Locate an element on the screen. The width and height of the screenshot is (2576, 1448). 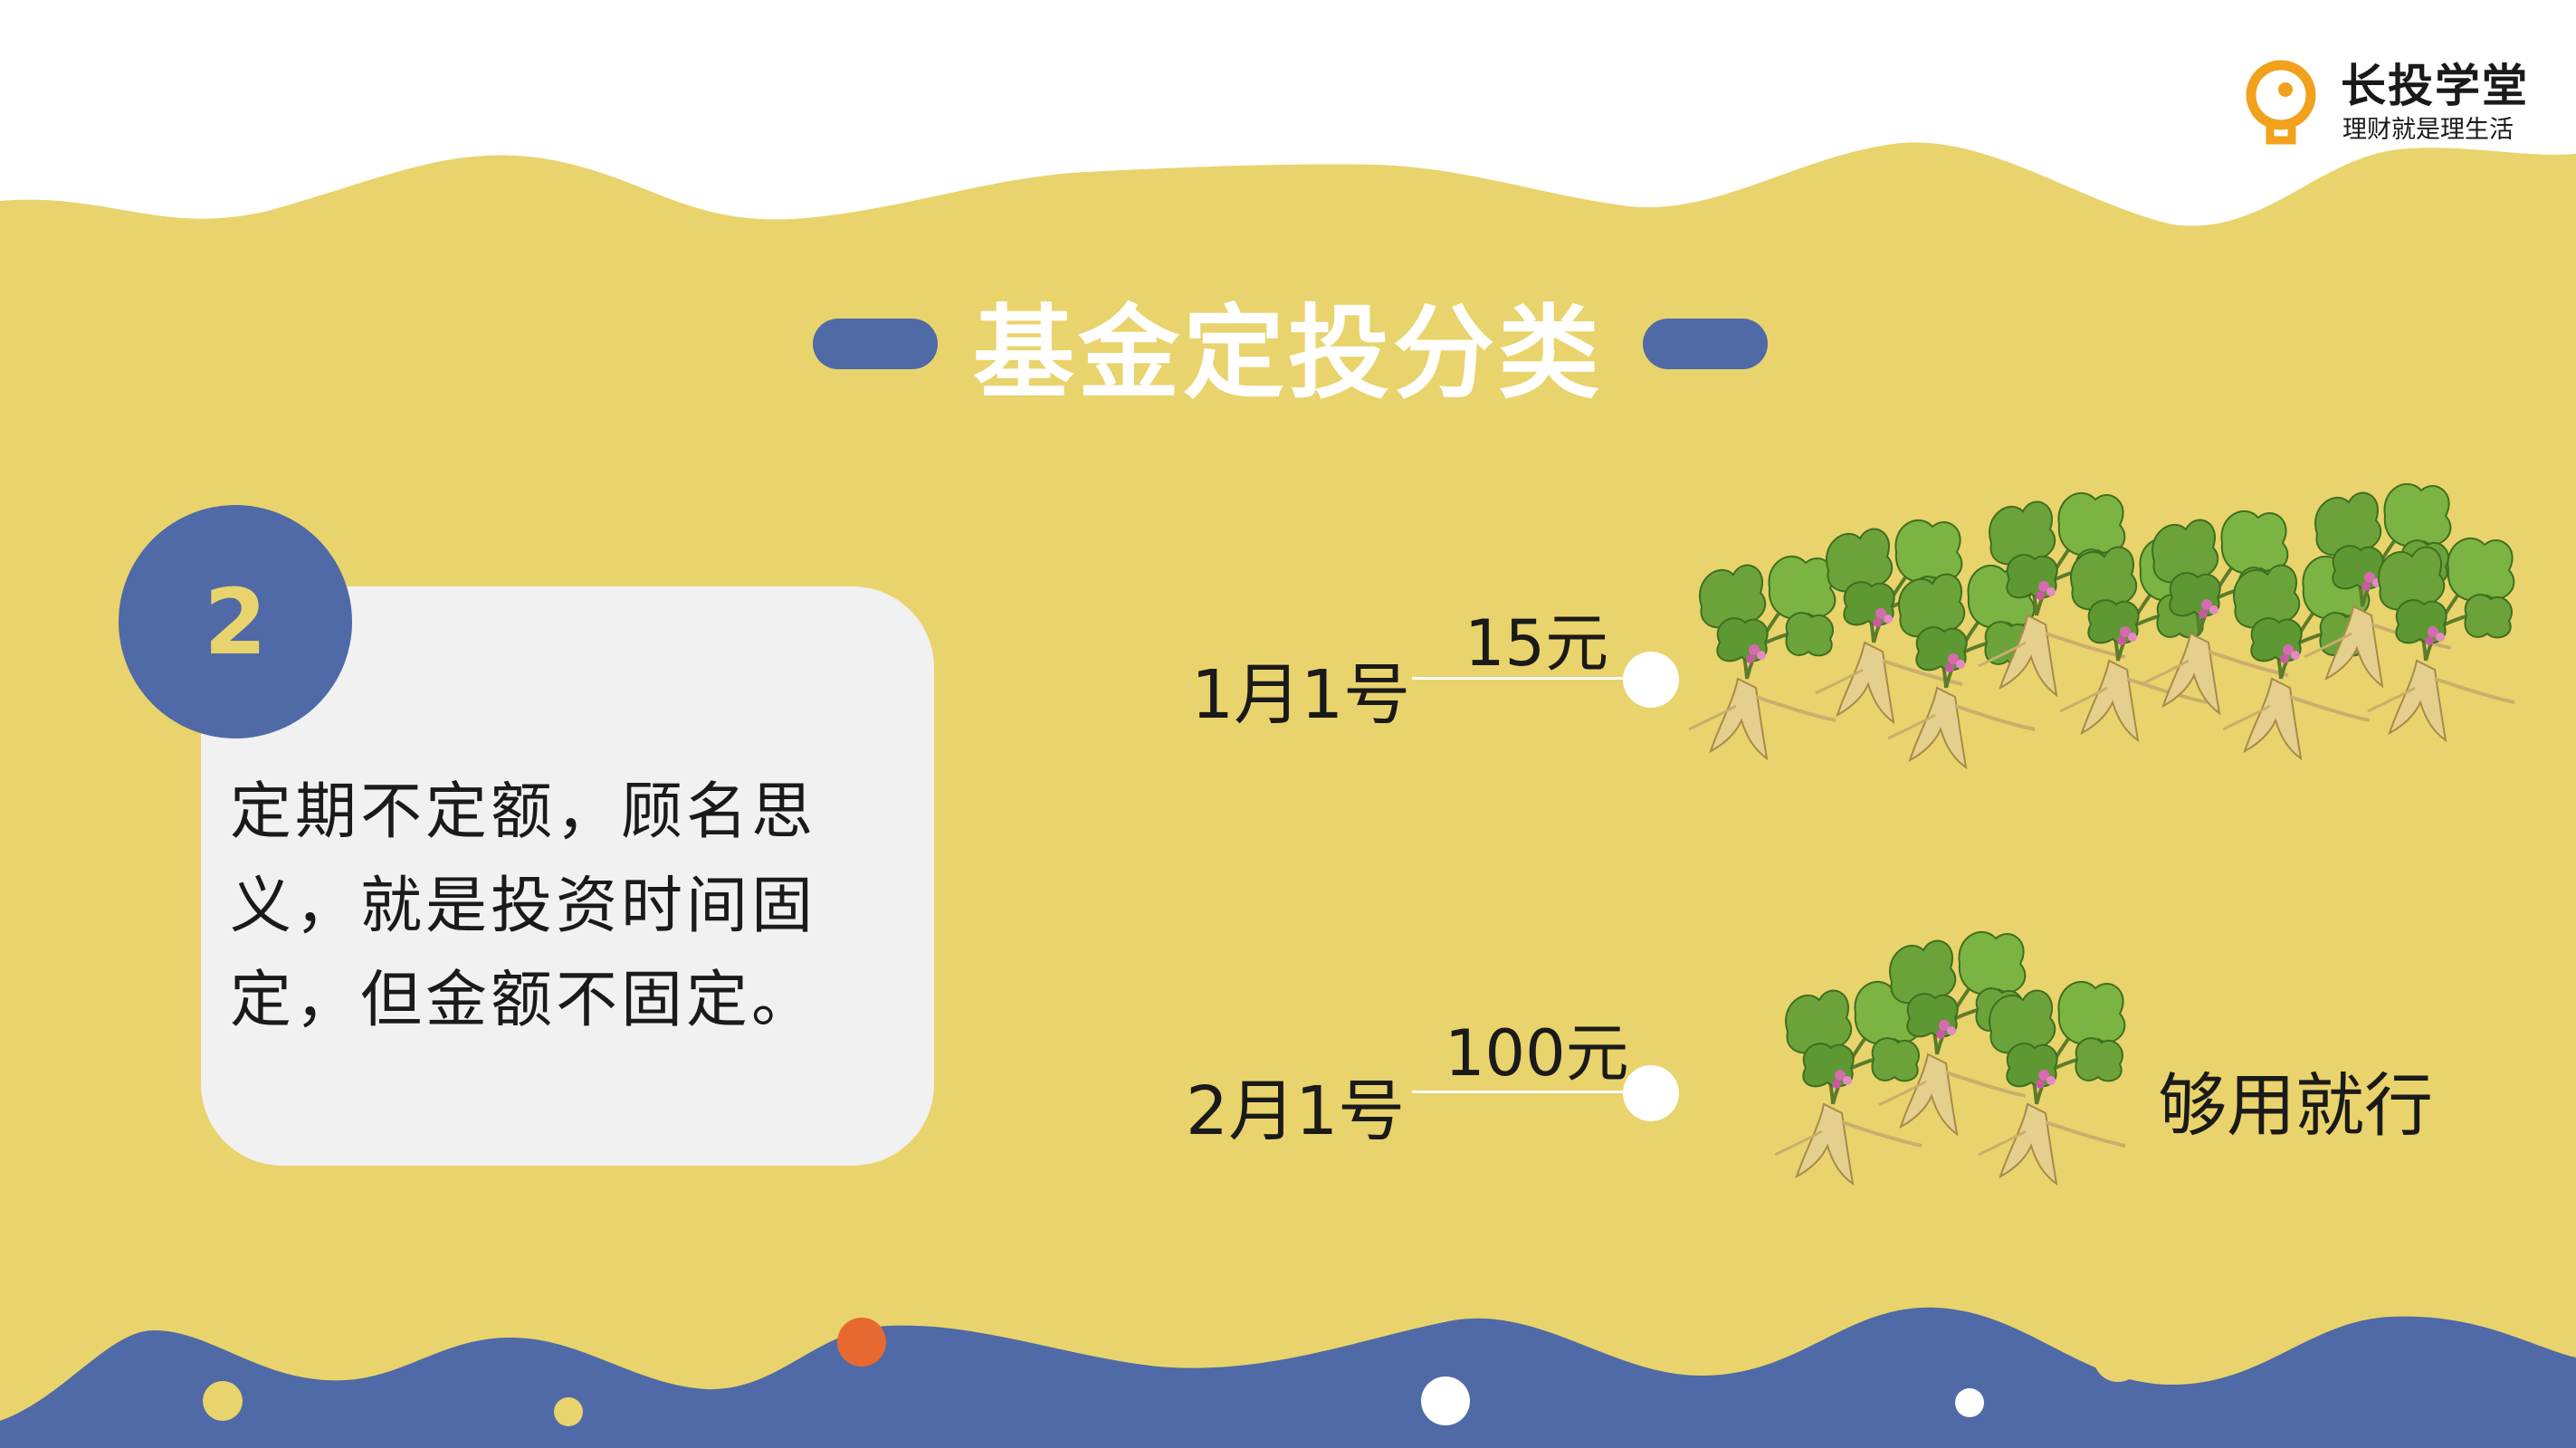
timeline-date-1: 1月1号 is located at coordinates (1301, 695).